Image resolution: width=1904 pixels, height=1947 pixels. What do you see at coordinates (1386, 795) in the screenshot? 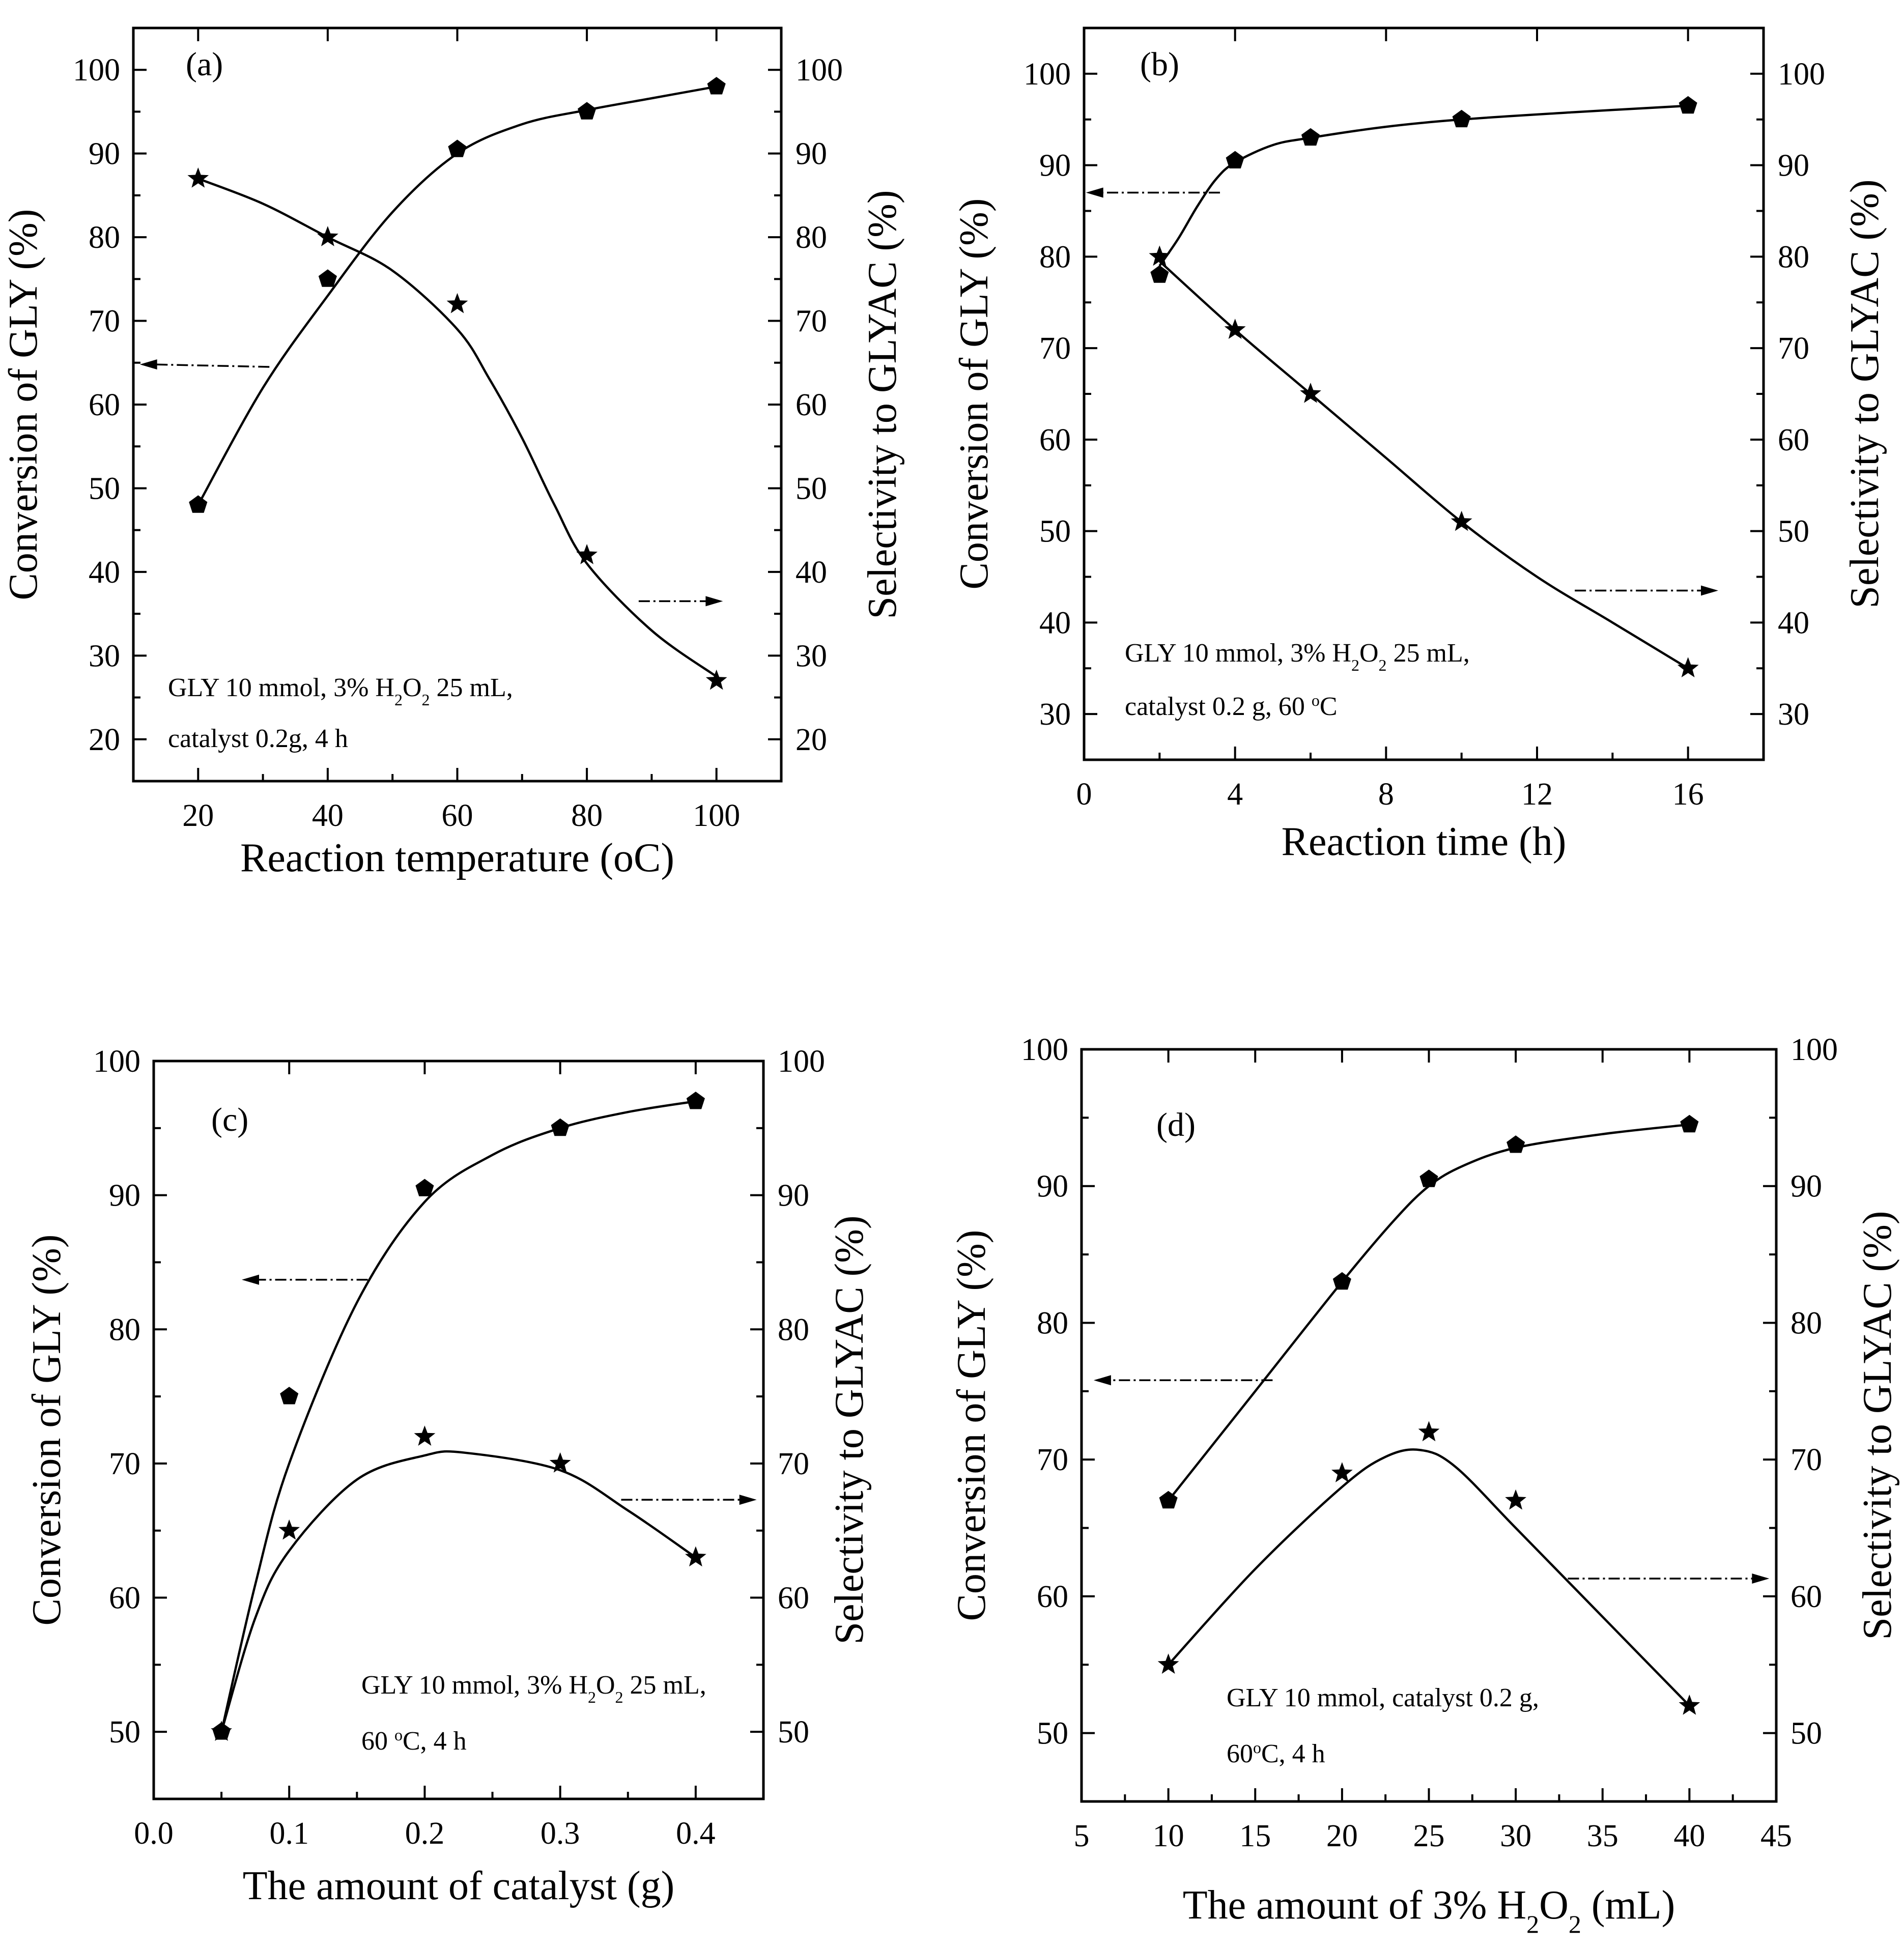
I see `x-tick-label: 8` at bounding box center [1386, 795].